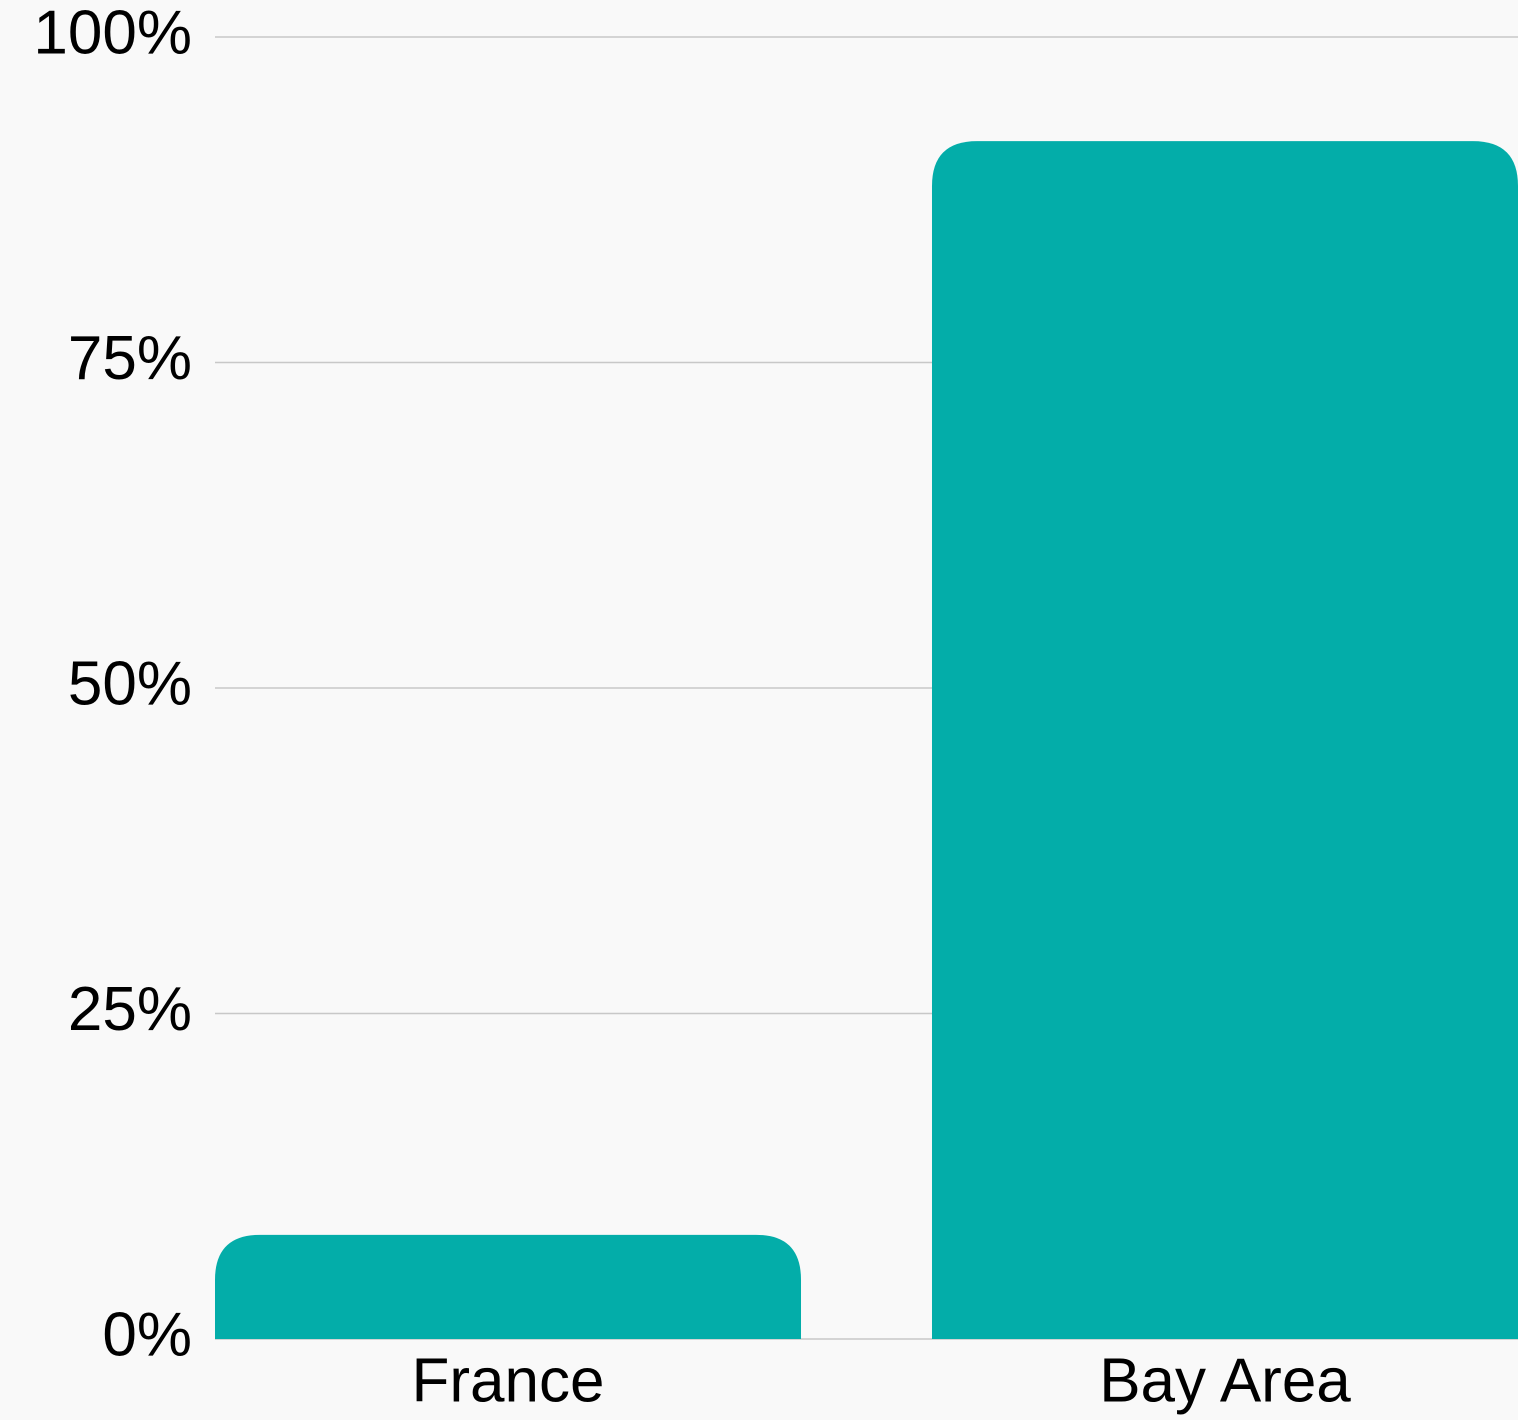 Image resolution: width=1518 pixels, height=1420 pixels. What do you see at coordinates (508, 1380) in the screenshot?
I see `x-tick-label: France` at bounding box center [508, 1380].